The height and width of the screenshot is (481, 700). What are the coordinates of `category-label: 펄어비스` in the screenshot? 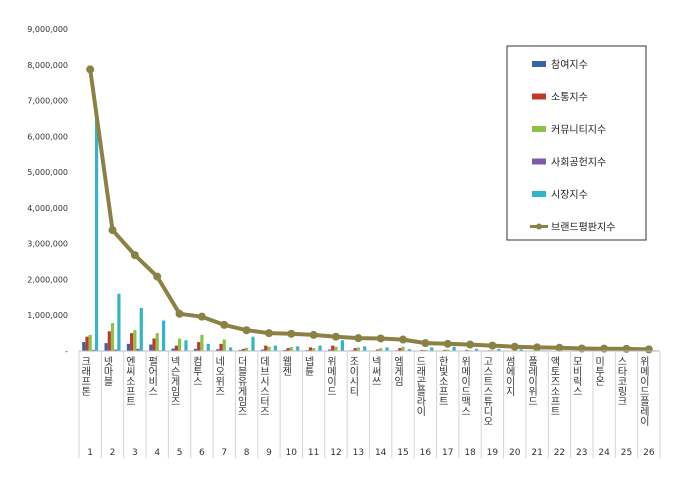 It's located at (152, 376).